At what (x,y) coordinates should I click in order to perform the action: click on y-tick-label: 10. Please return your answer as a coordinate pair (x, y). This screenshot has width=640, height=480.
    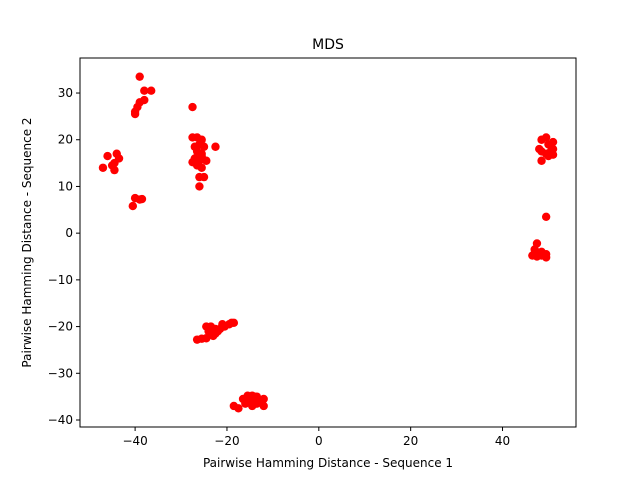
    Looking at the image, I should click on (65, 186).